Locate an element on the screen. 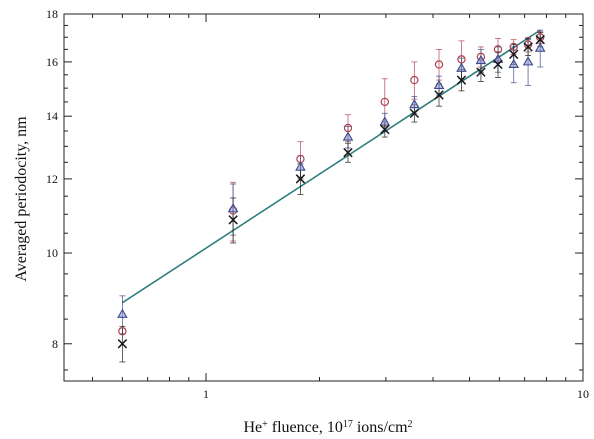 This screenshot has height=439, width=594. y-tick-label: 16 is located at coordinates (52, 62).